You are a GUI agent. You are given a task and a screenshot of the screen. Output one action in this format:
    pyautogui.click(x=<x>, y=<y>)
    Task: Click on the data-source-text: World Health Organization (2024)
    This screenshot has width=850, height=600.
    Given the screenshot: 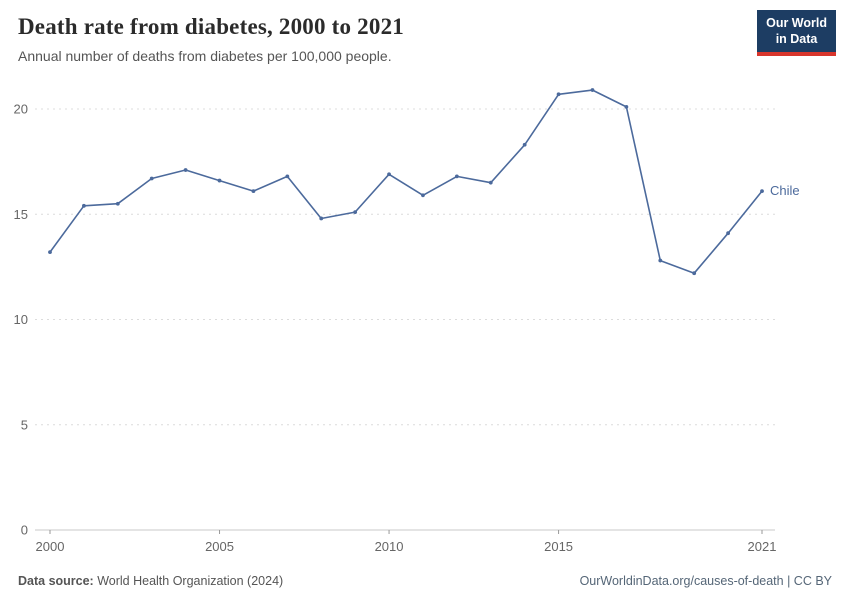 What is the action you would take?
    pyautogui.click(x=188, y=581)
    